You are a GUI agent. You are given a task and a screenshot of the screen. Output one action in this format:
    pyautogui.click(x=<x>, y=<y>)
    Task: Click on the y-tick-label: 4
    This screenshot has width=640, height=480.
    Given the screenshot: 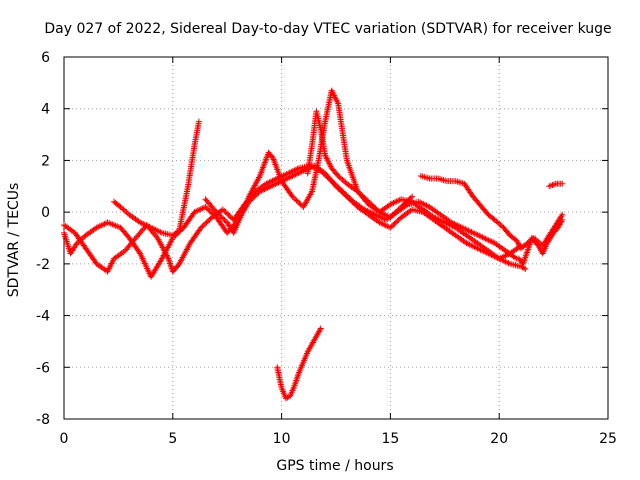 What is the action you would take?
    pyautogui.click(x=45, y=110)
    